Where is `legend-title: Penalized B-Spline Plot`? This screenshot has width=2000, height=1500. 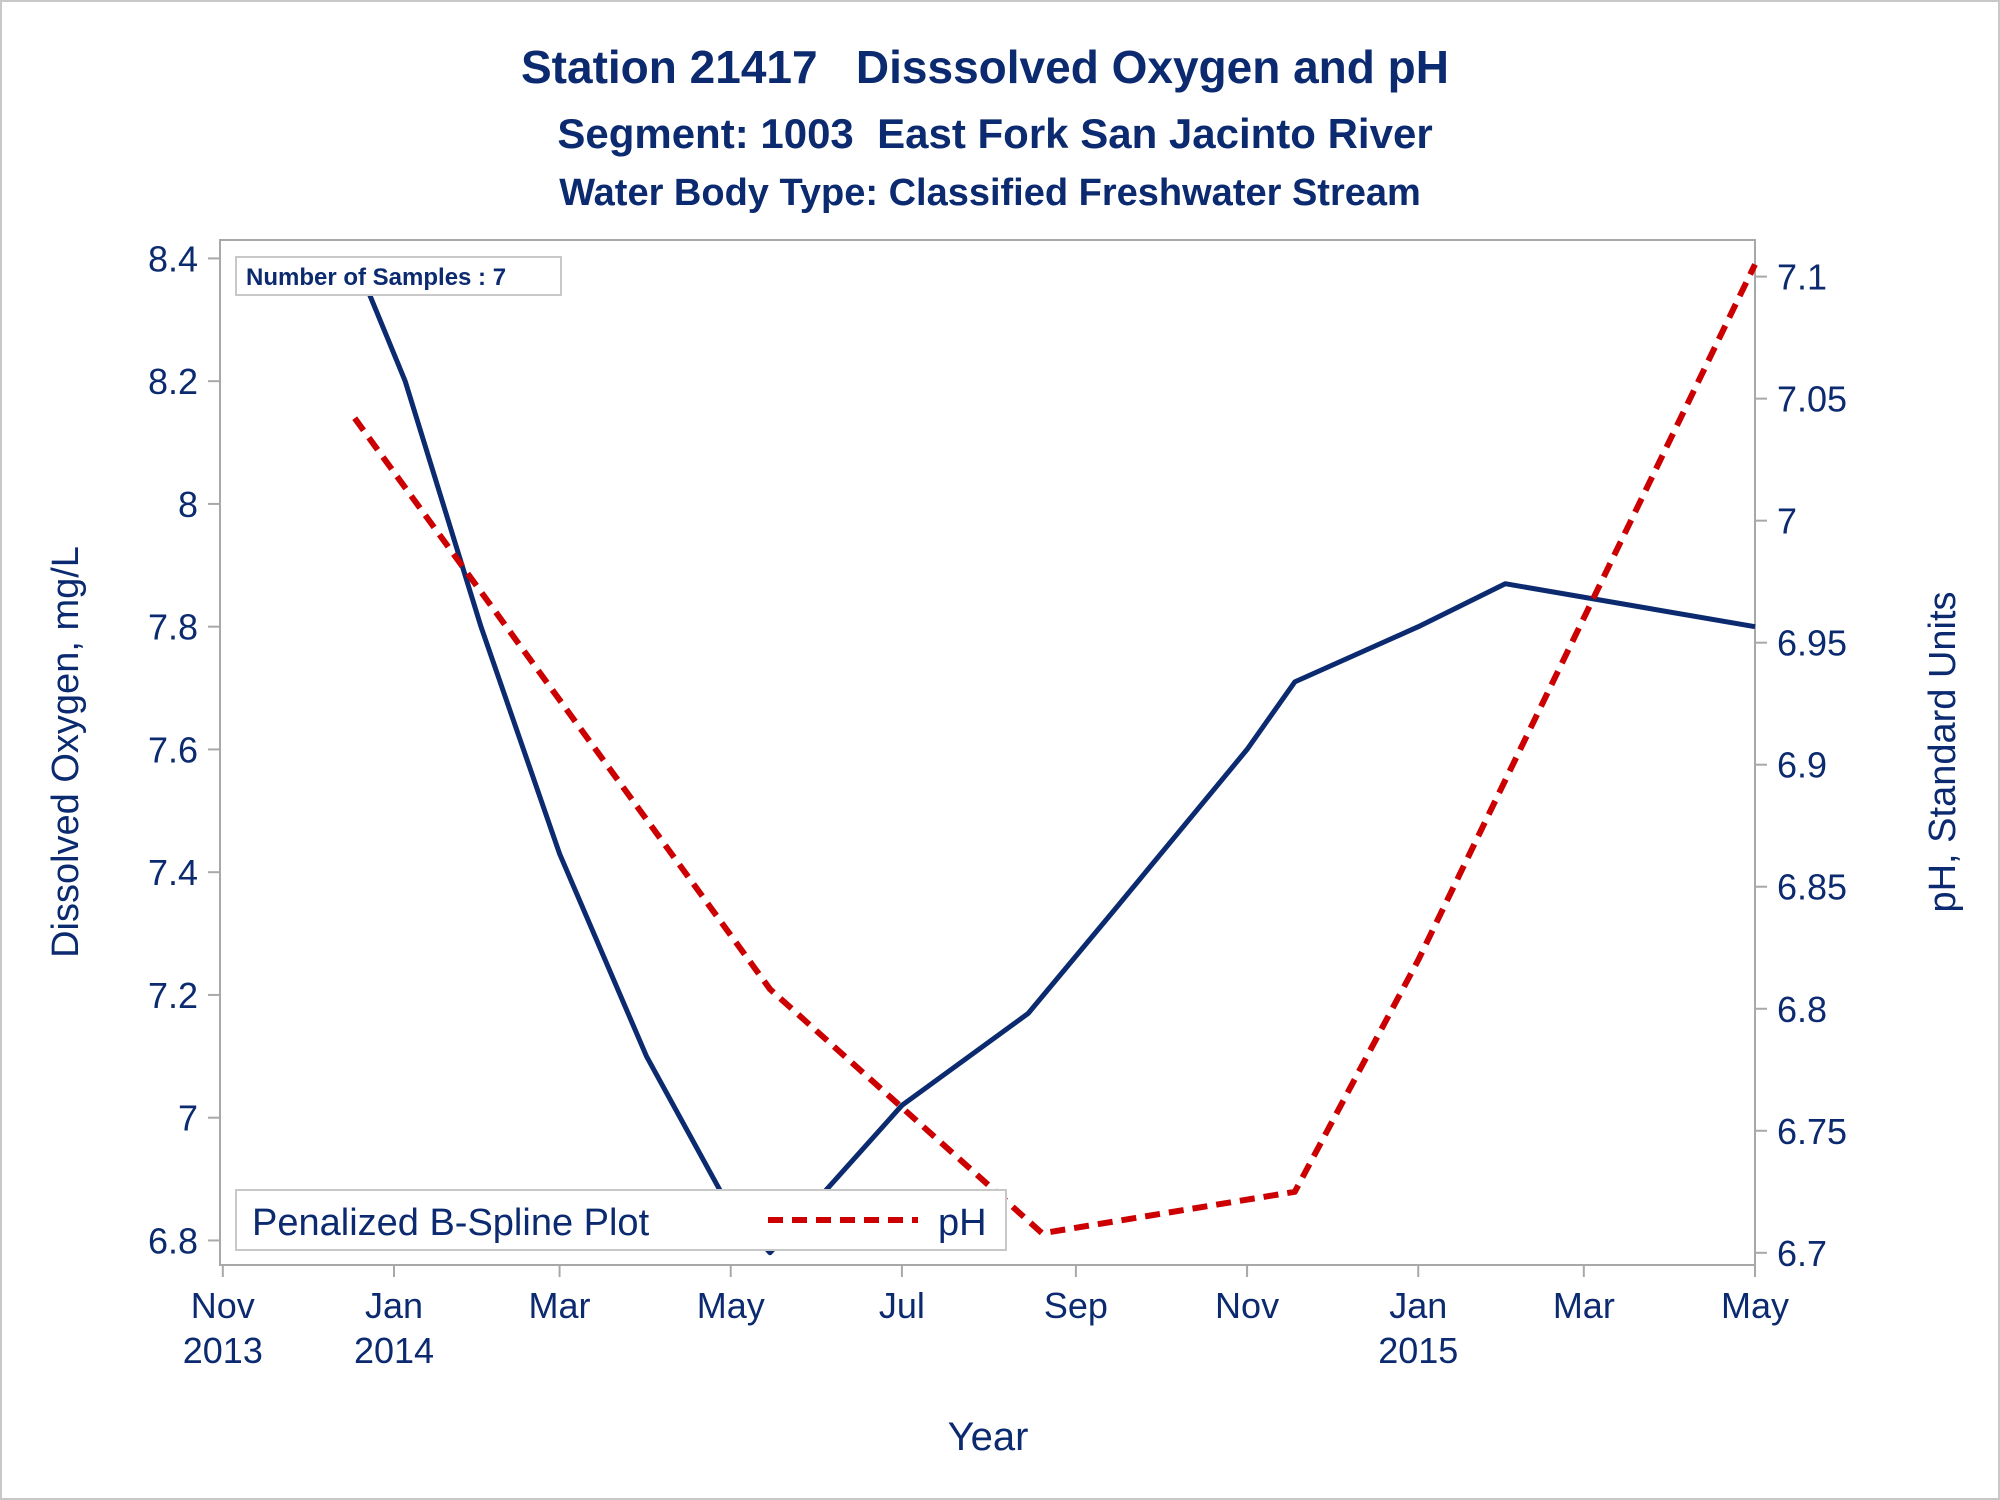
legend-title: Penalized B-Spline Plot is located at coordinates (451, 1223).